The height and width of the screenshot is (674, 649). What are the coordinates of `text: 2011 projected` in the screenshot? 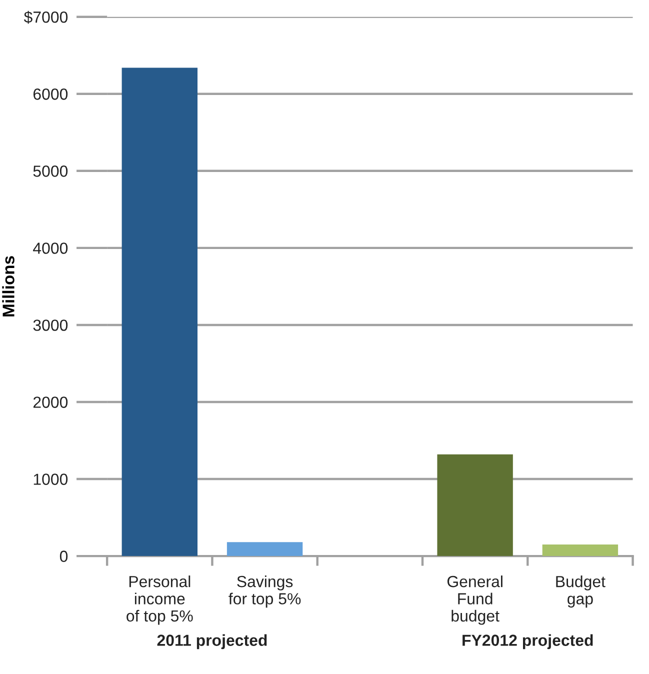 It's located at (212, 642).